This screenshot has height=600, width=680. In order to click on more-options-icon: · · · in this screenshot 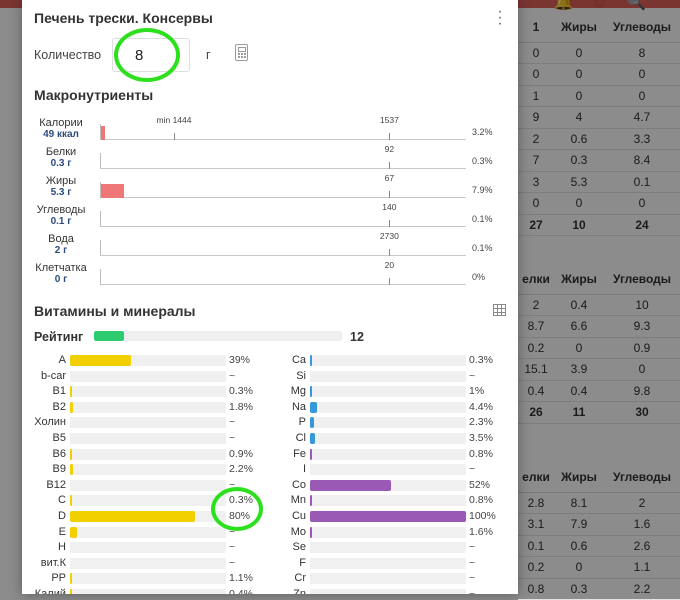, I will do `click(500, 17)`.